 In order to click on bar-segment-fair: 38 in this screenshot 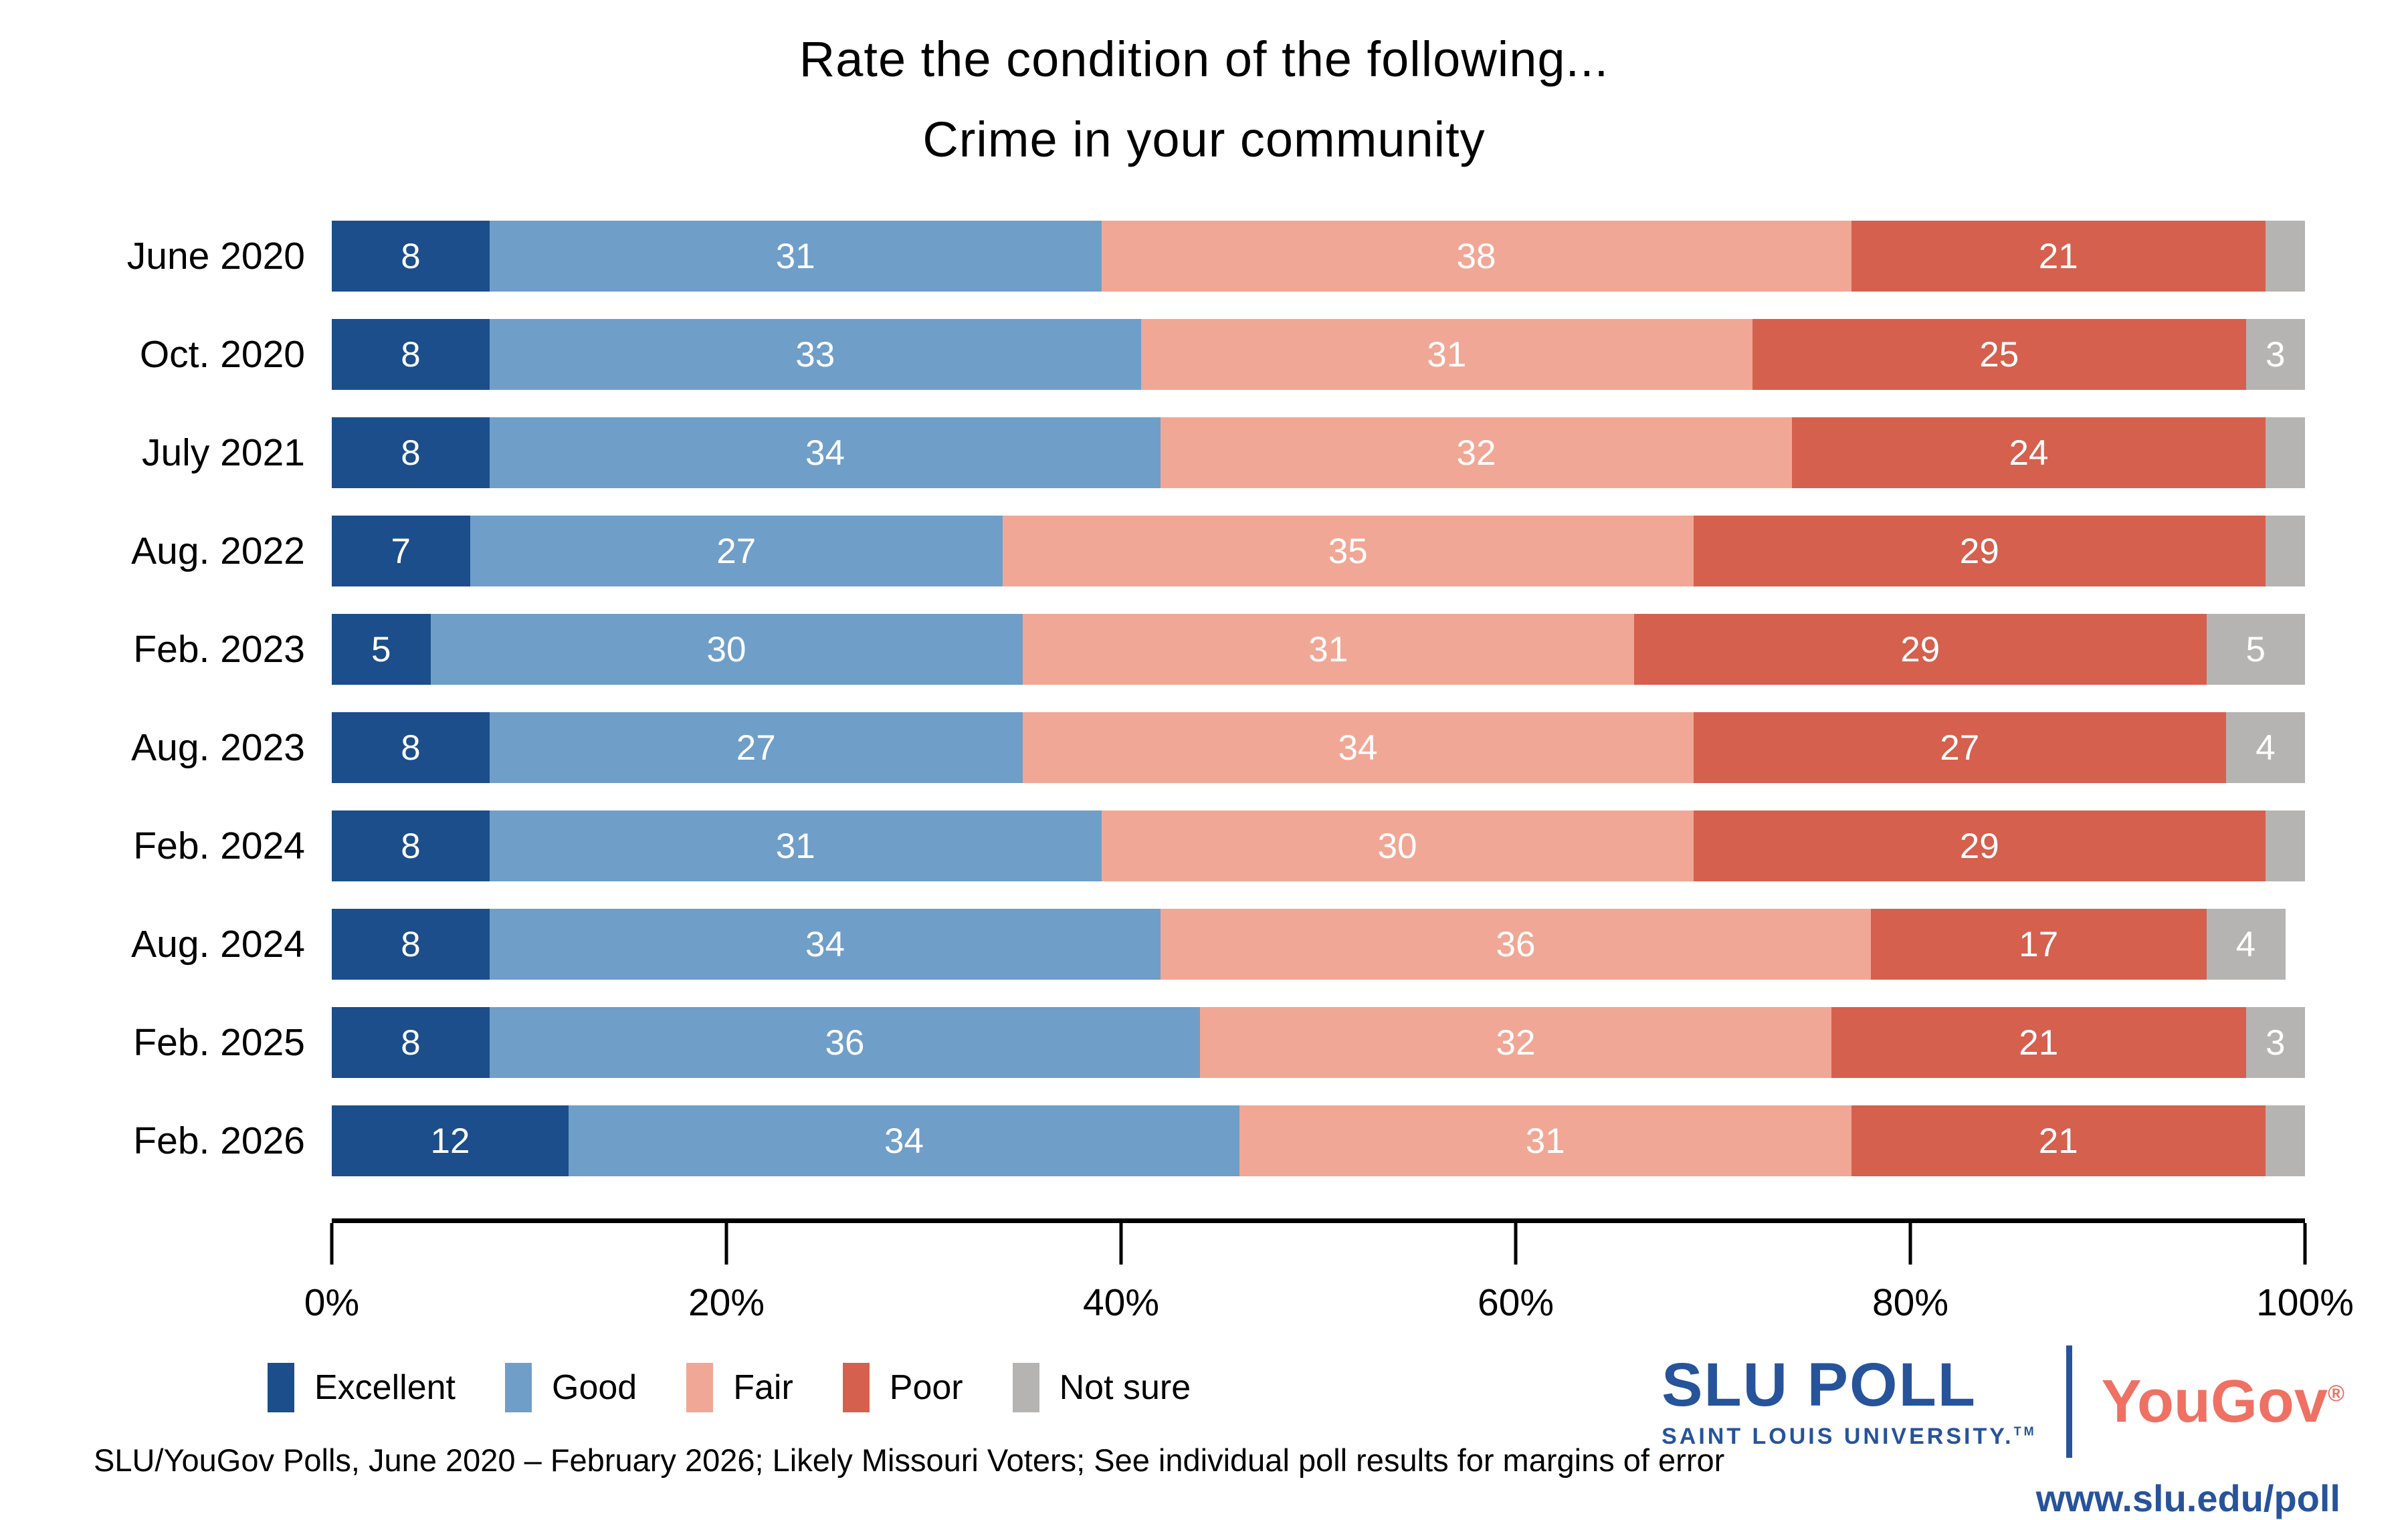, I will do `click(1476, 256)`.